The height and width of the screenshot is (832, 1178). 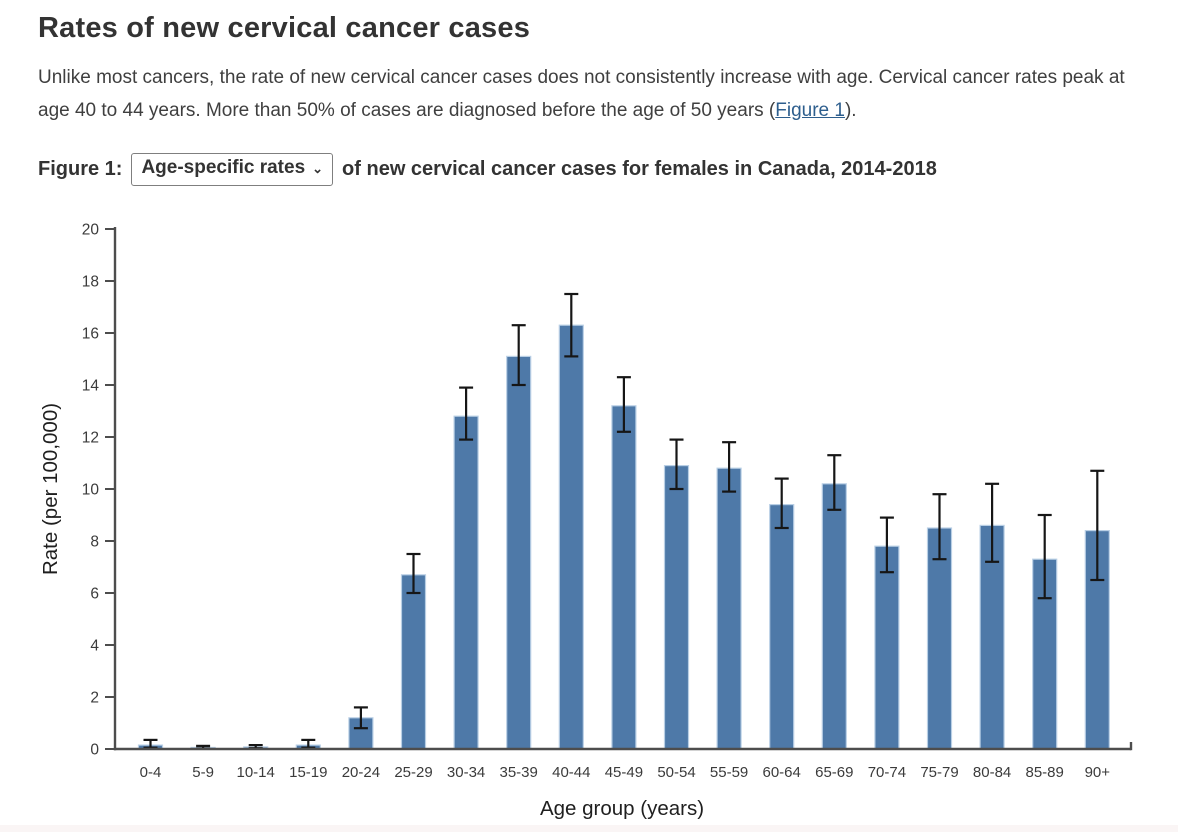 I want to click on x-tick-label-80-84: 80-84, so click(x=992, y=772).